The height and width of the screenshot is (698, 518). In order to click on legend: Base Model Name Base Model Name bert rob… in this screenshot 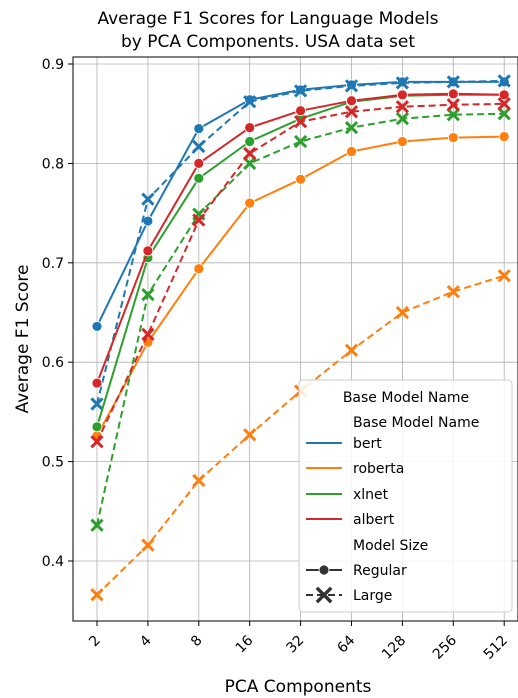, I will do `click(405, 496)`.